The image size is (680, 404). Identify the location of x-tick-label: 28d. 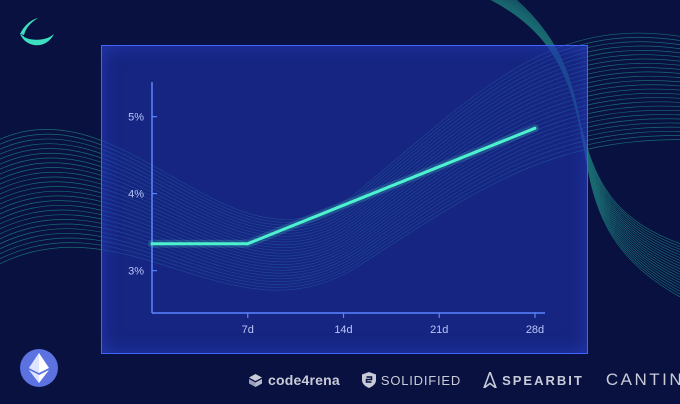
(535, 330).